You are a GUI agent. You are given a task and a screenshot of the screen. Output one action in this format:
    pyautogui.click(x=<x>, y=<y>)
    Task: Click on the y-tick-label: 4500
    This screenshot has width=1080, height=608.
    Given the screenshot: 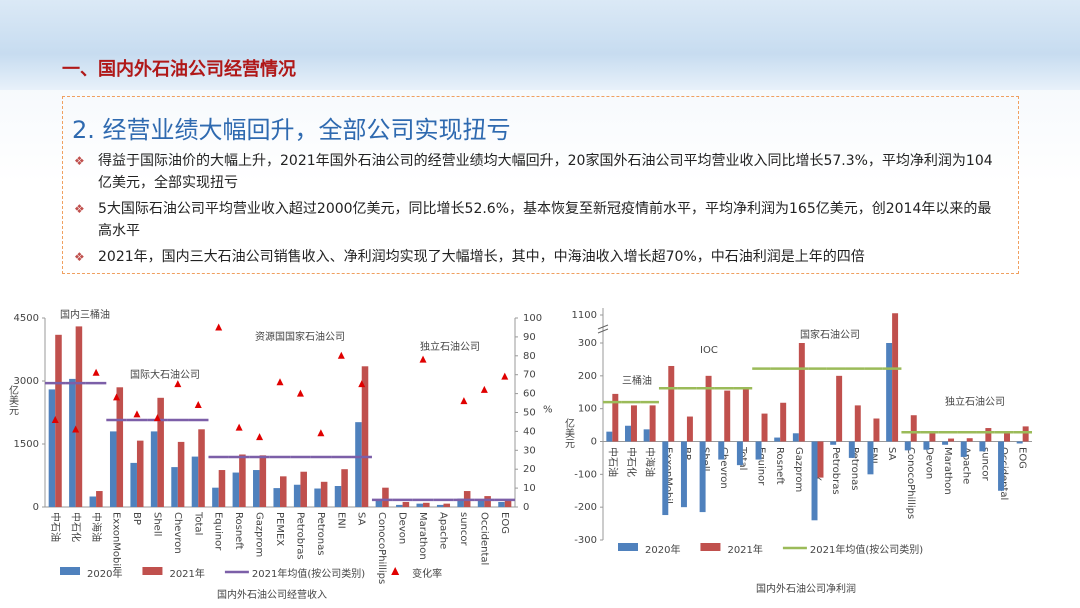 What is the action you would take?
    pyautogui.click(x=26, y=318)
    